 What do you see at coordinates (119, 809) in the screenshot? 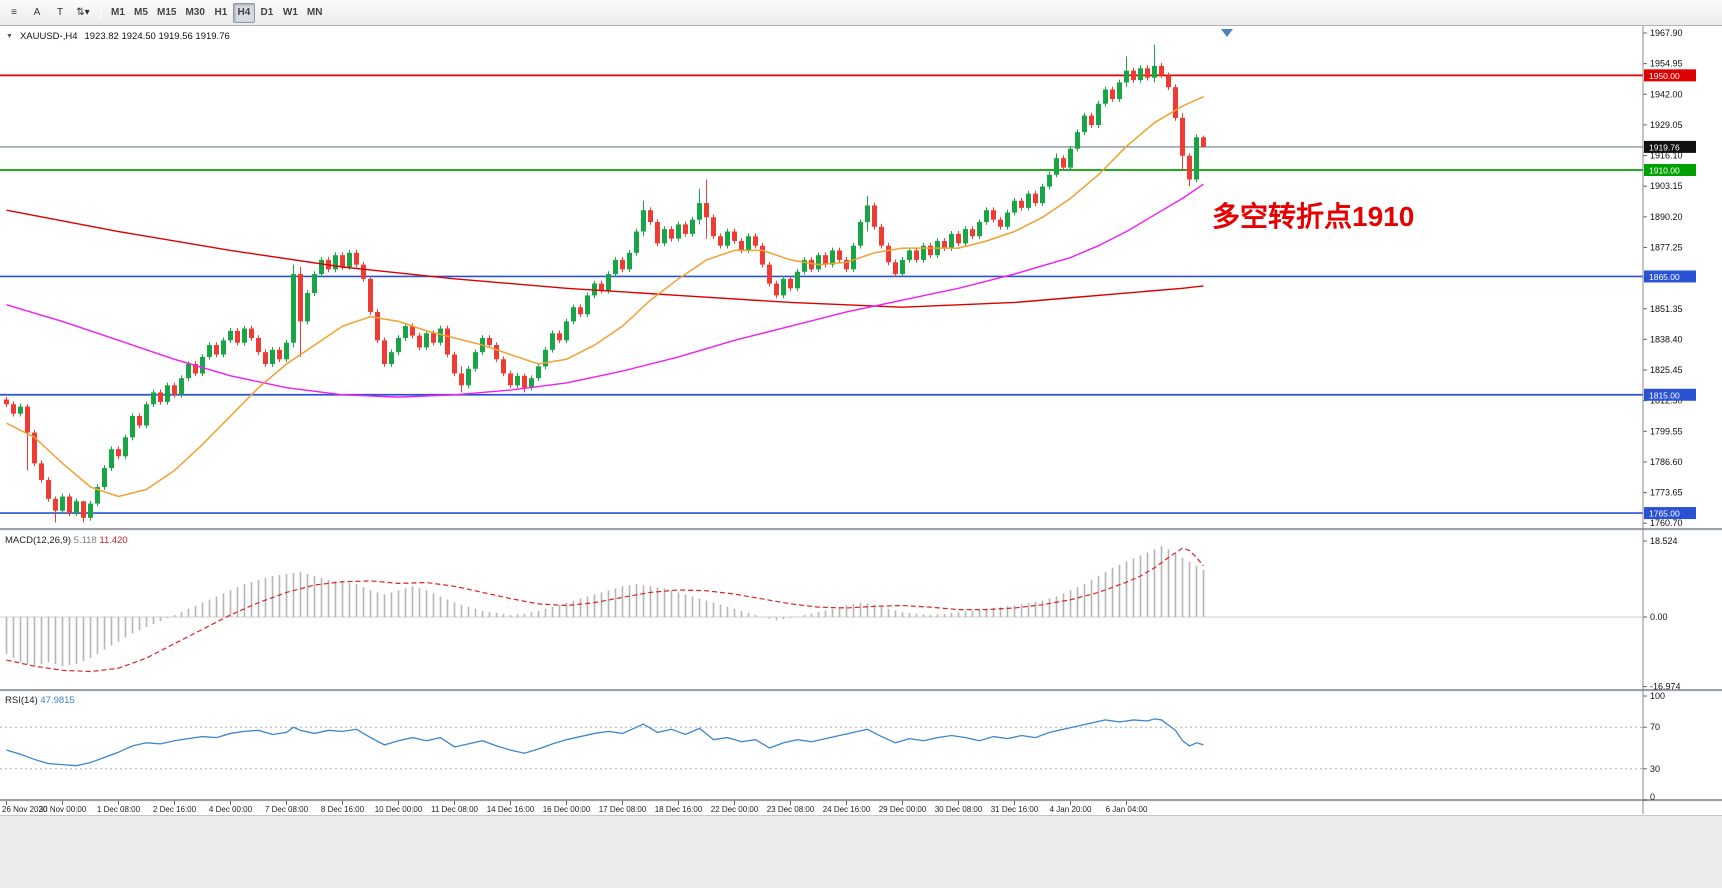
I see `svg-text: 1 Dec 08:00` at bounding box center [119, 809].